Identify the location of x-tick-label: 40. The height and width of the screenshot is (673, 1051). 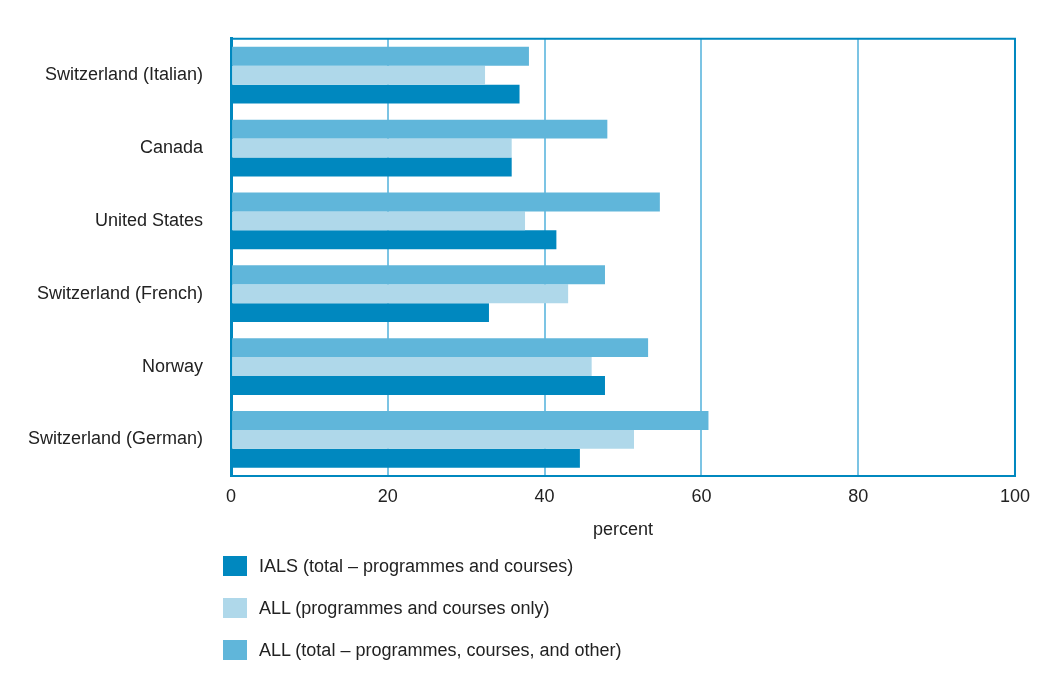
(544, 495).